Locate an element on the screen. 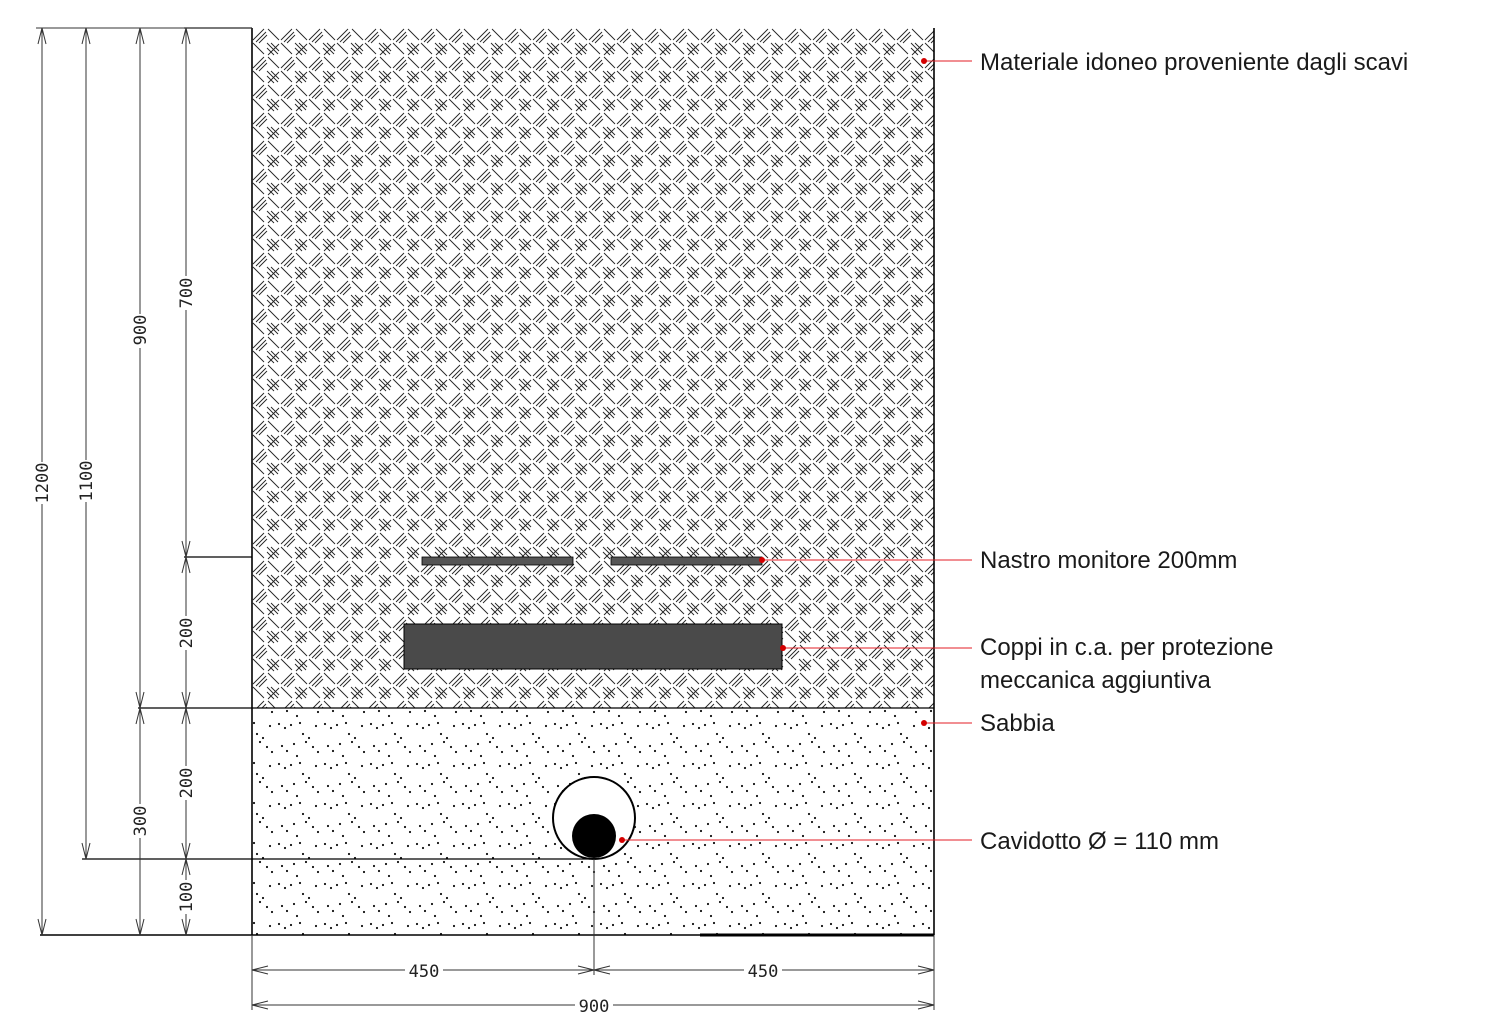 The height and width of the screenshot is (1012, 1507). vertical-dimensions is located at coordinates (144, 481).